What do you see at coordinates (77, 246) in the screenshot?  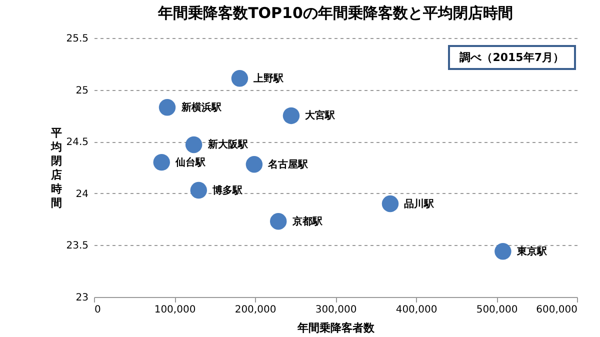 I see `y-tick-label: 23.5` at bounding box center [77, 246].